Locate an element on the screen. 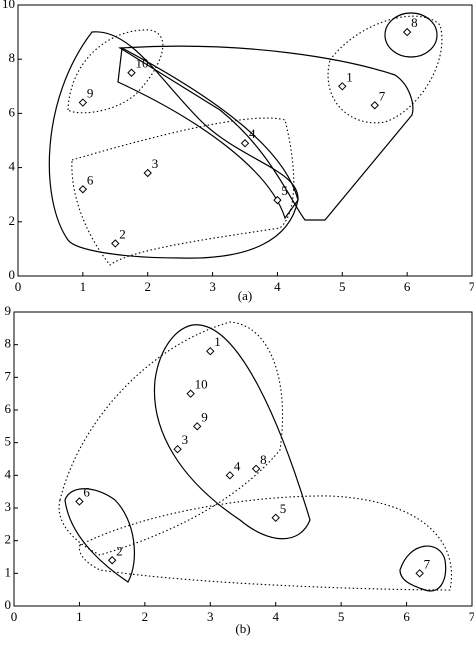  y-tick-label: 1 is located at coordinates (8, 571).